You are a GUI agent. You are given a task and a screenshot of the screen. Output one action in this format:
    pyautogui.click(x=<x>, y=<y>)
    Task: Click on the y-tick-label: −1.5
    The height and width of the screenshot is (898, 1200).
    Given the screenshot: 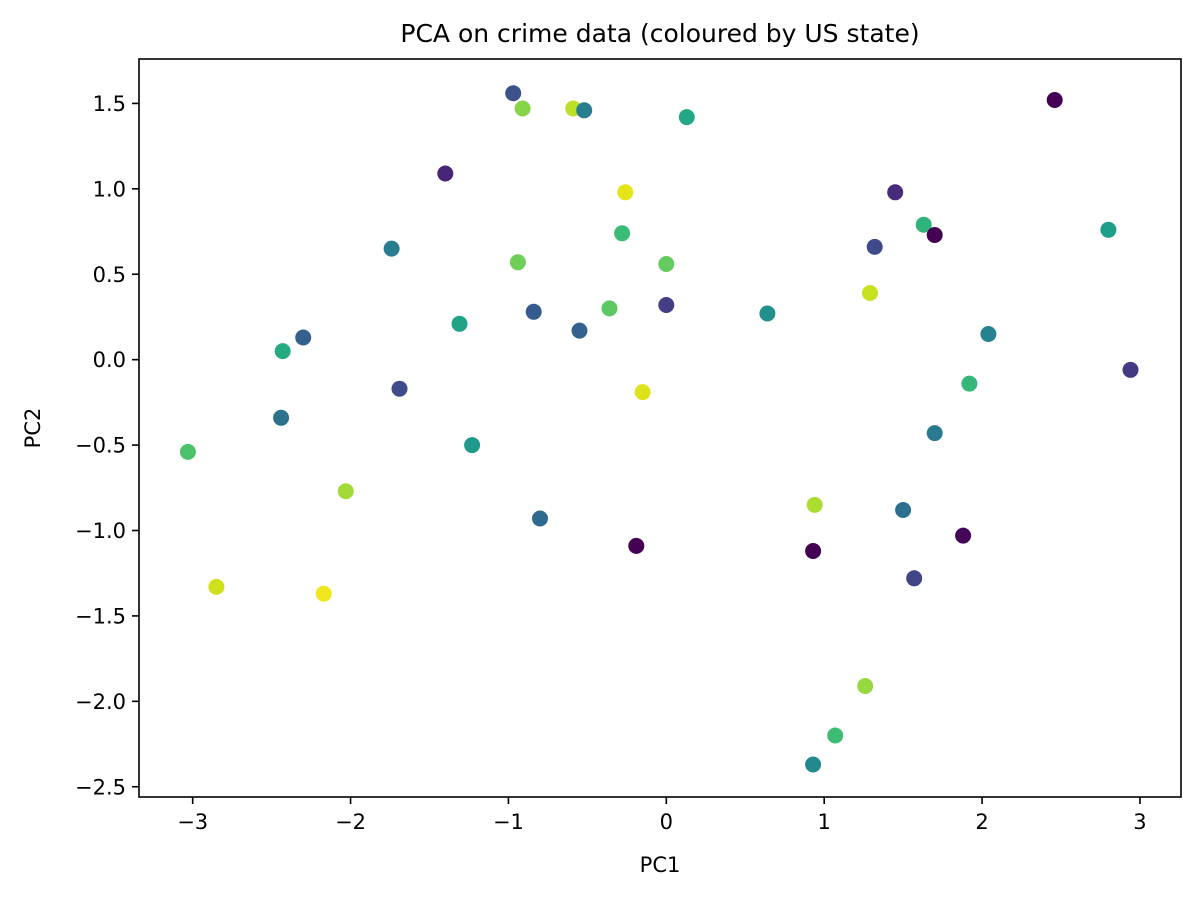 What is the action you would take?
    pyautogui.click(x=100, y=616)
    